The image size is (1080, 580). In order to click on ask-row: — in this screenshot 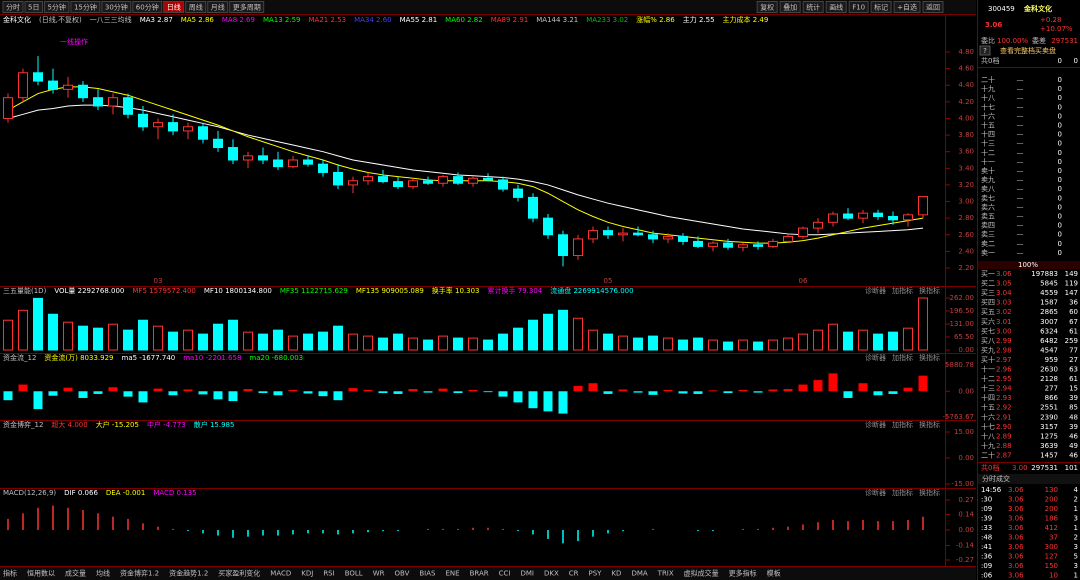, I will do `click(1020, 144)`.